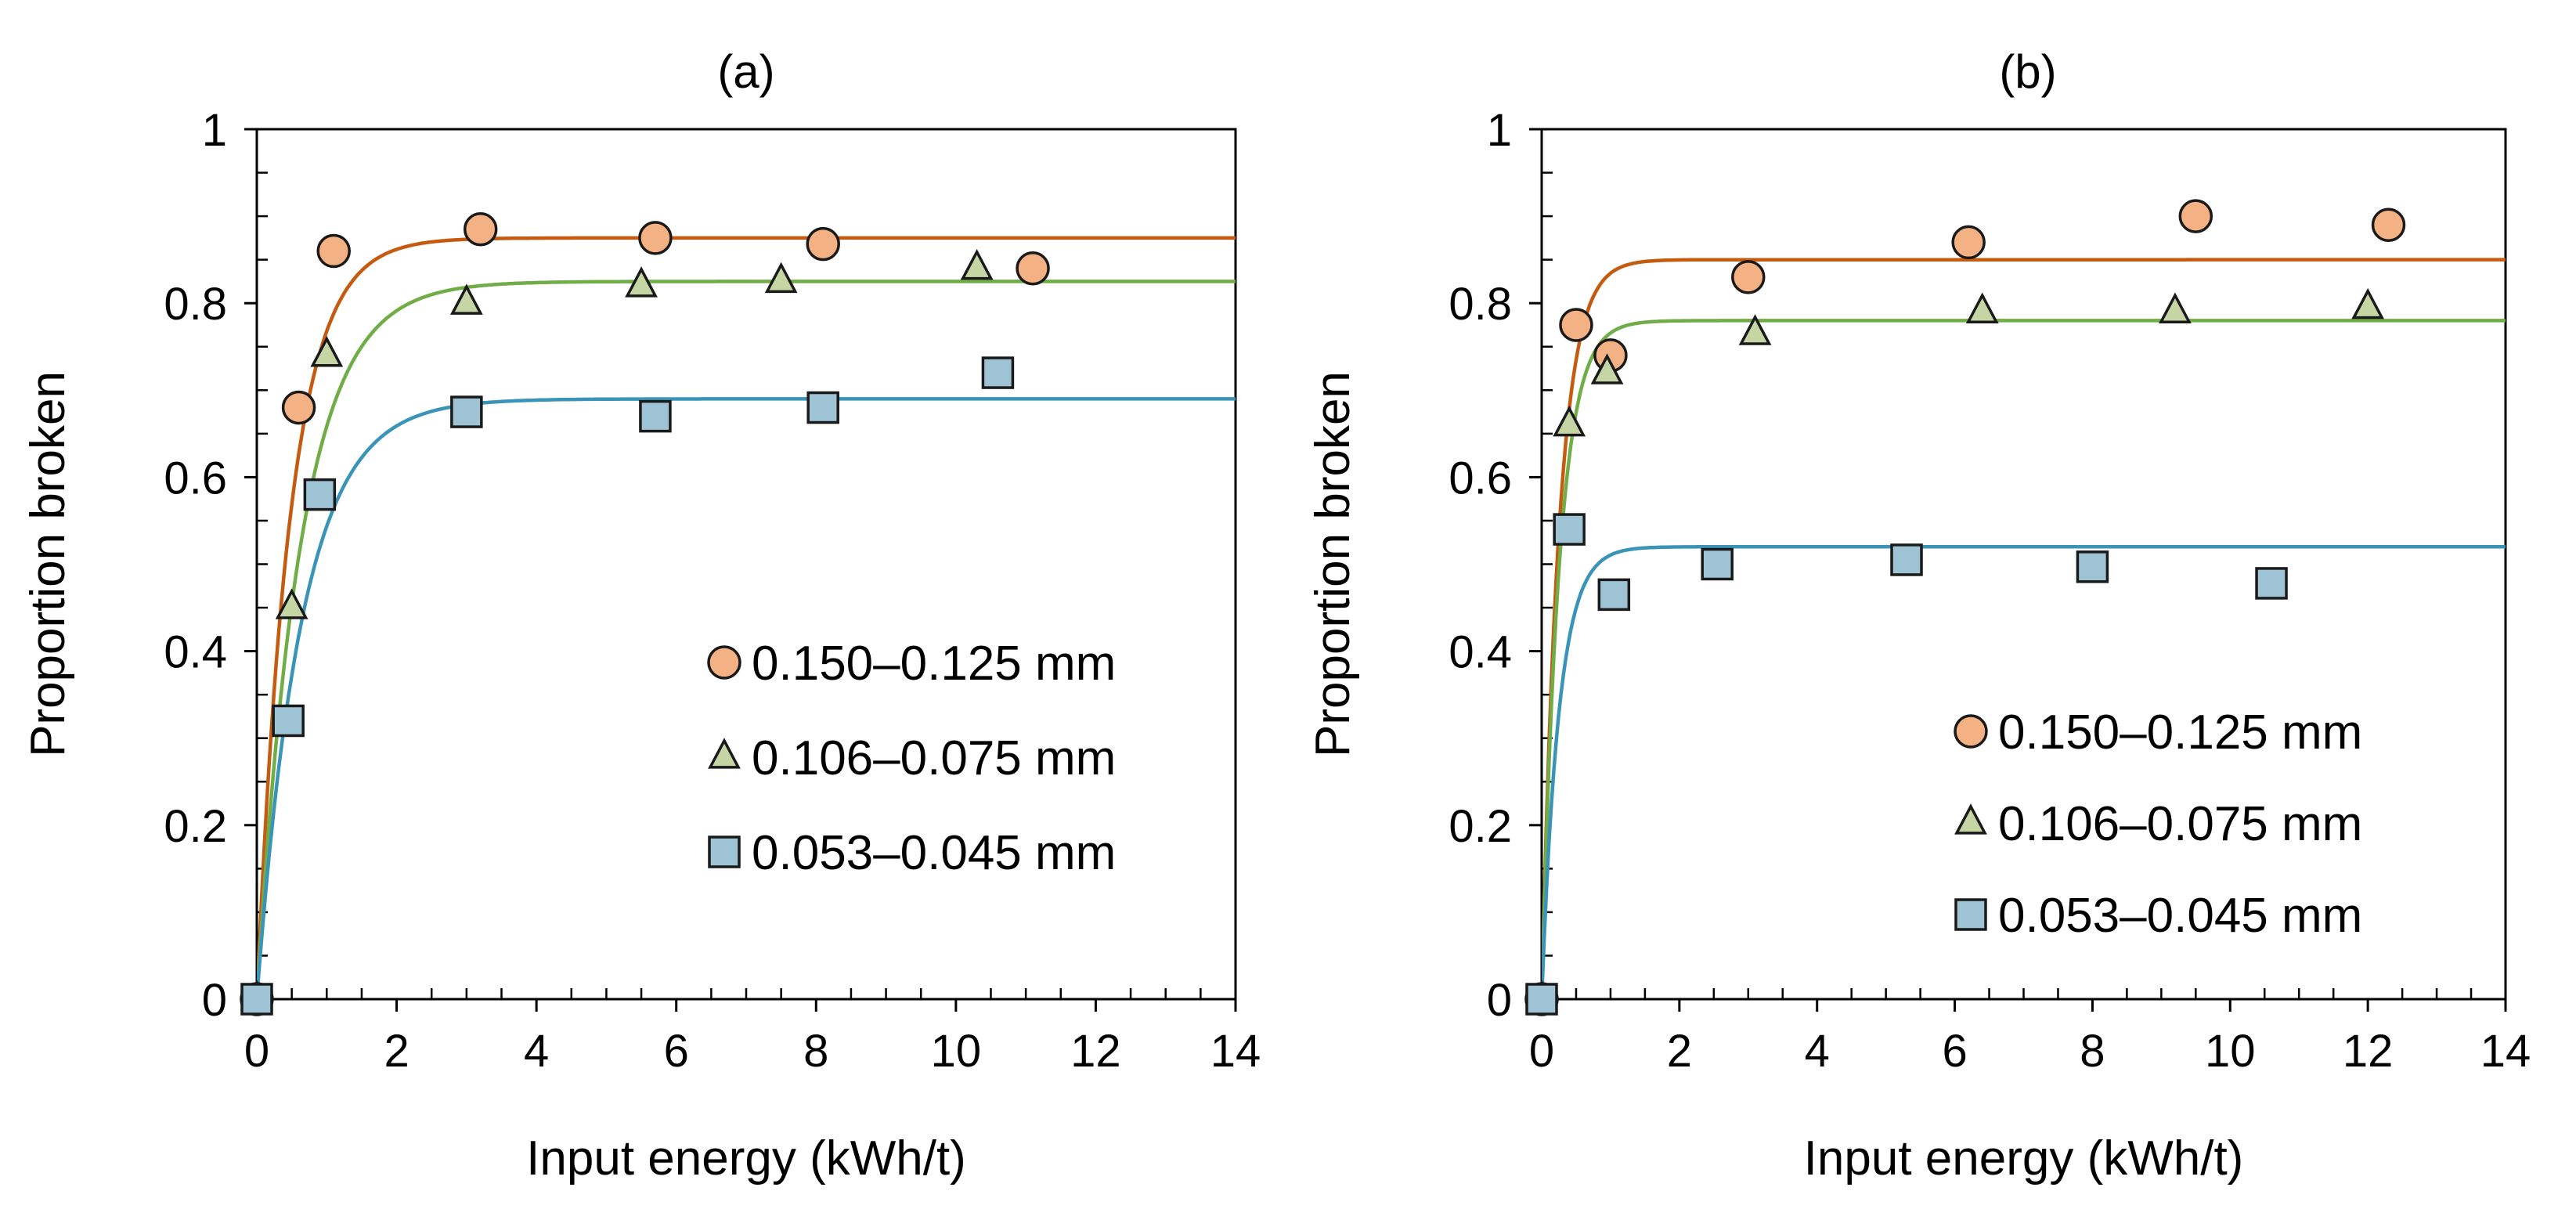 This screenshot has height=1209, width=2576. What do you see at coordinates (1907, 765) in the screenshot?
I see `series-3-points` at bounding box center [1907, 765].